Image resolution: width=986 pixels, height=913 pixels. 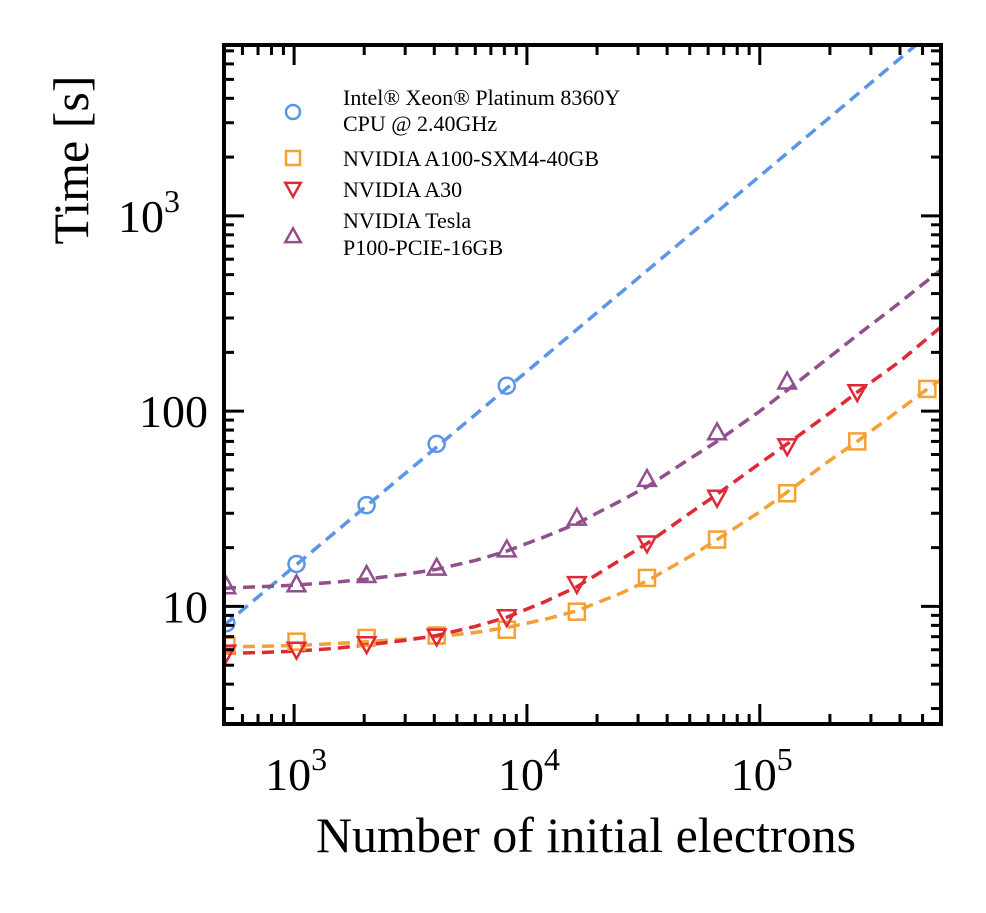 I want to click on legend-label: Intel® Xeon® Platinum 8360Y, so click(x=481, y=97).